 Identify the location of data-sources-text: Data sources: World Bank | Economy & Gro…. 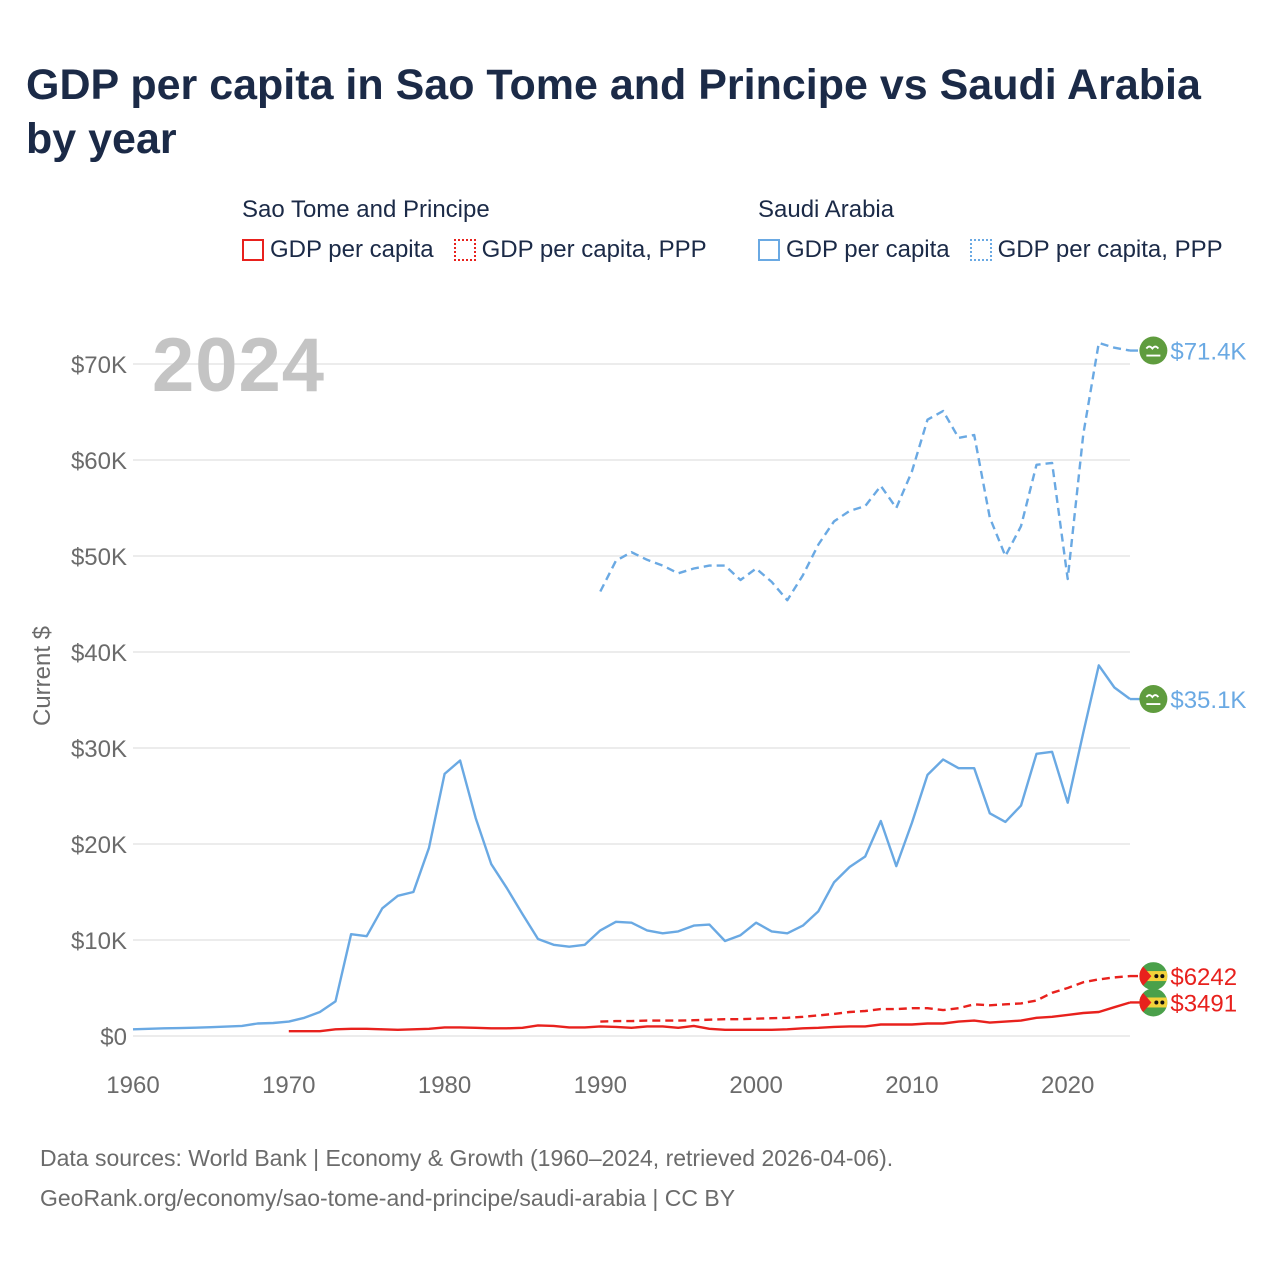
(467, 1158).